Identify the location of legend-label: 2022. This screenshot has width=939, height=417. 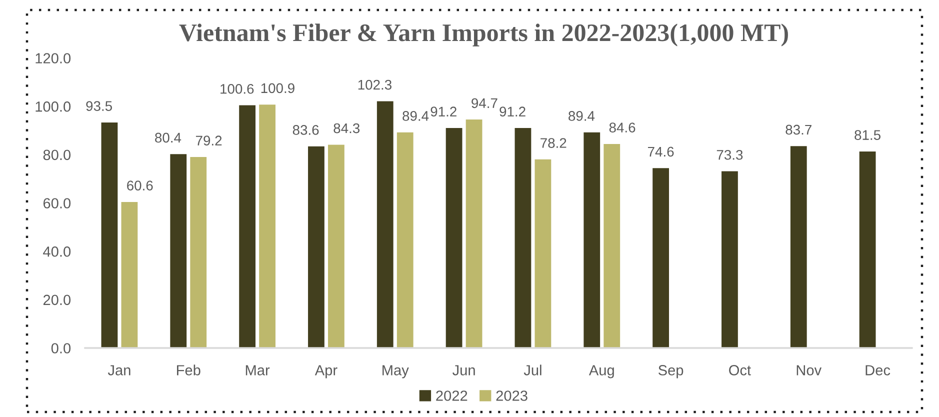
(452, 395).